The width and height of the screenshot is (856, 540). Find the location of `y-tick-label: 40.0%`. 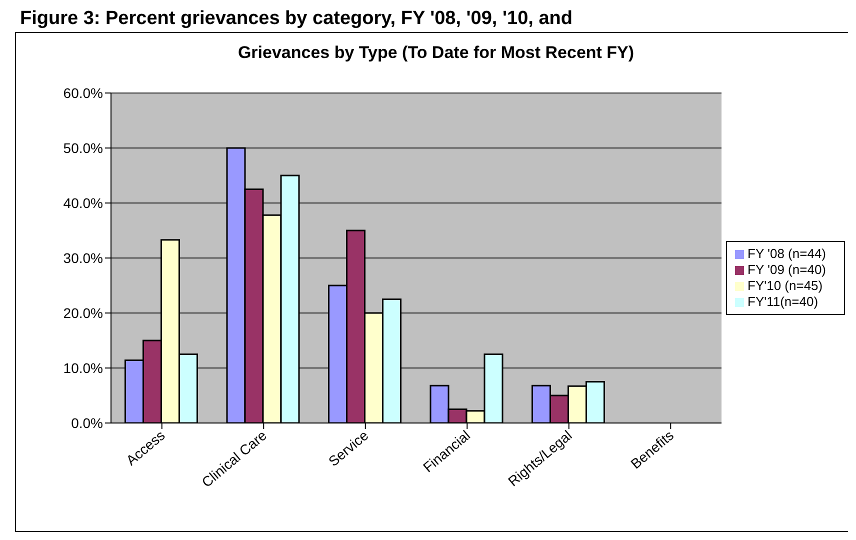

y-tick-label: 40.0% is located at coordinates (83, 202).